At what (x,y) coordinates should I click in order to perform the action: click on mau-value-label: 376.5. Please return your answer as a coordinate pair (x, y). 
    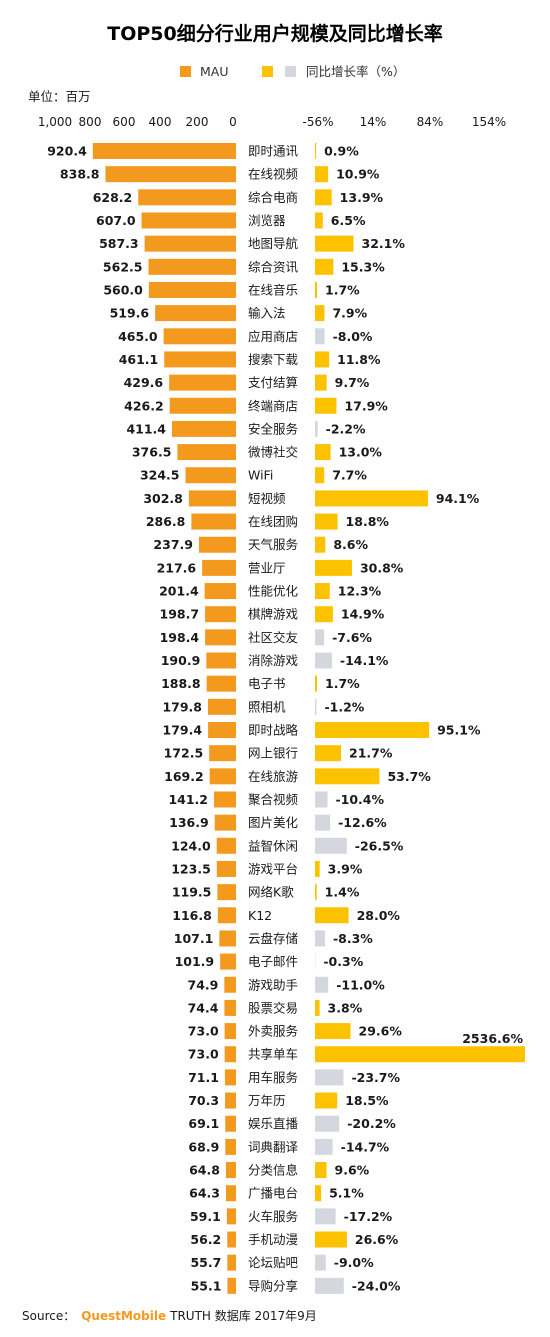
    Looking at the image, I should click on (152, 452).